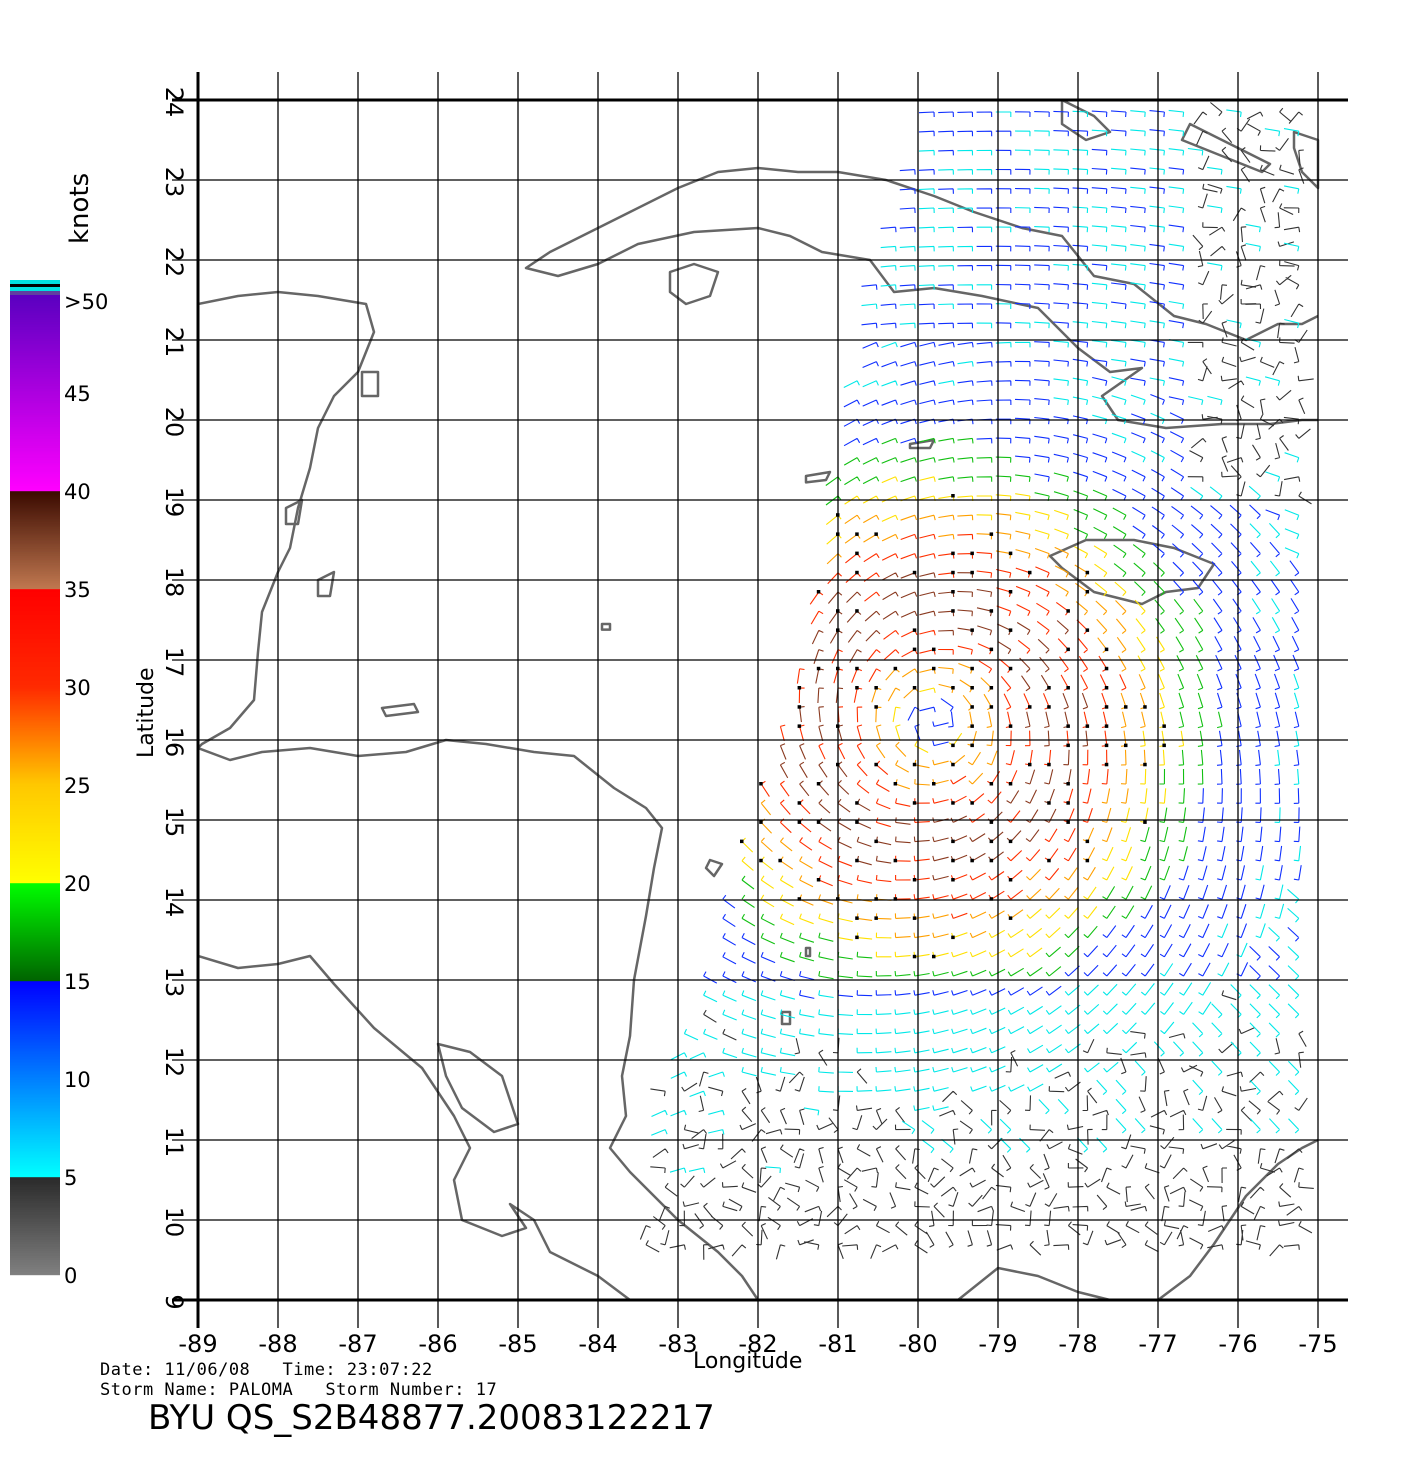 Image resolution: width=1420 pixels, height=1480 pixels. I want to click on longitude-tick: -83, so click(677, 1344).